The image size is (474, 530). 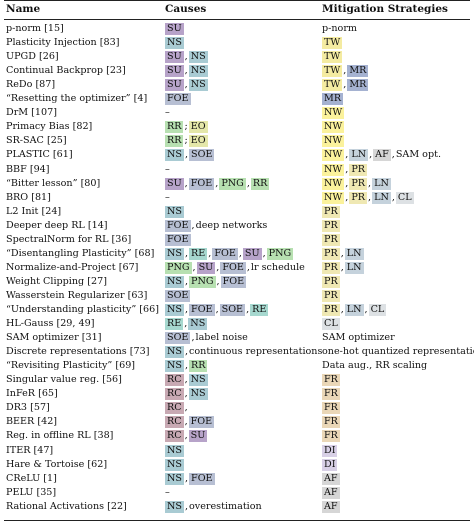 What do you see at coordinates (46, 492) in the screenshot?
I see `citation: [35]` at bounding box center [46, 492].